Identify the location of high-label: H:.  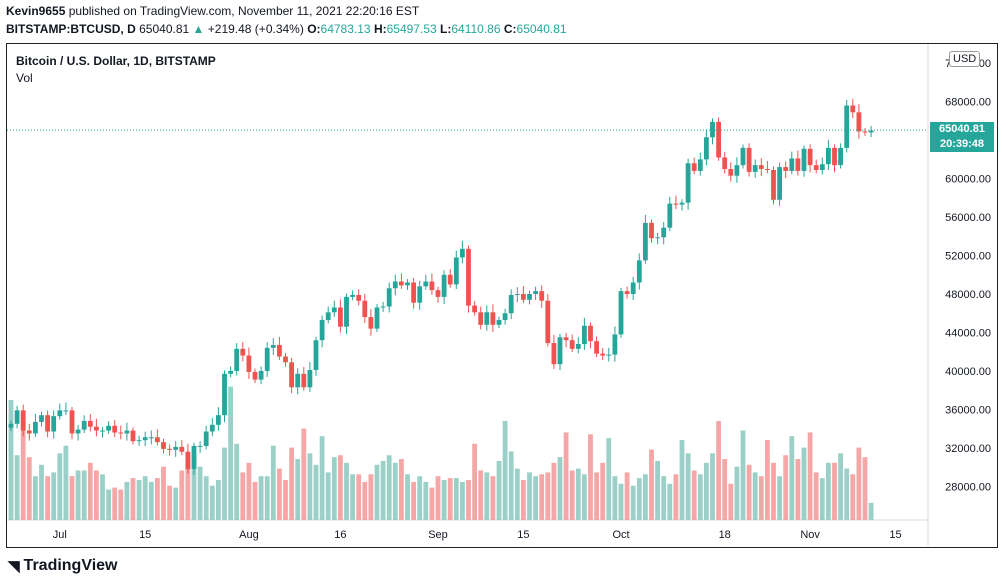
(380, 29).